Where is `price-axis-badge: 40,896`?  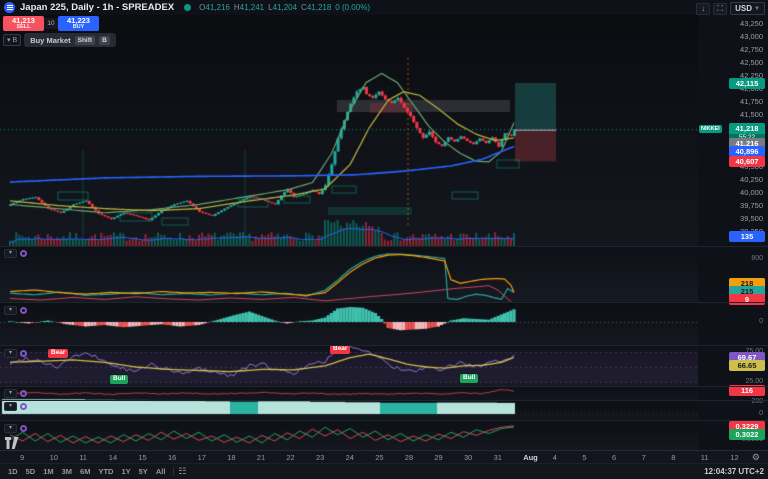 price-axis-badge: 40,896 is located at coordinates (747, 151).